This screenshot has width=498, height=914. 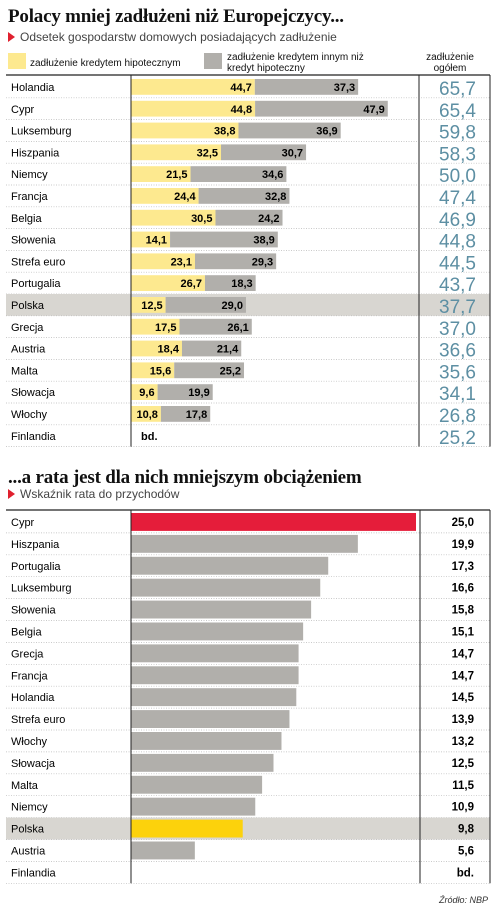 What do you see at coordinates (28, 306) in the screenshot?
I see `category-label-polska: Polska` at bounding box center [28, 306].